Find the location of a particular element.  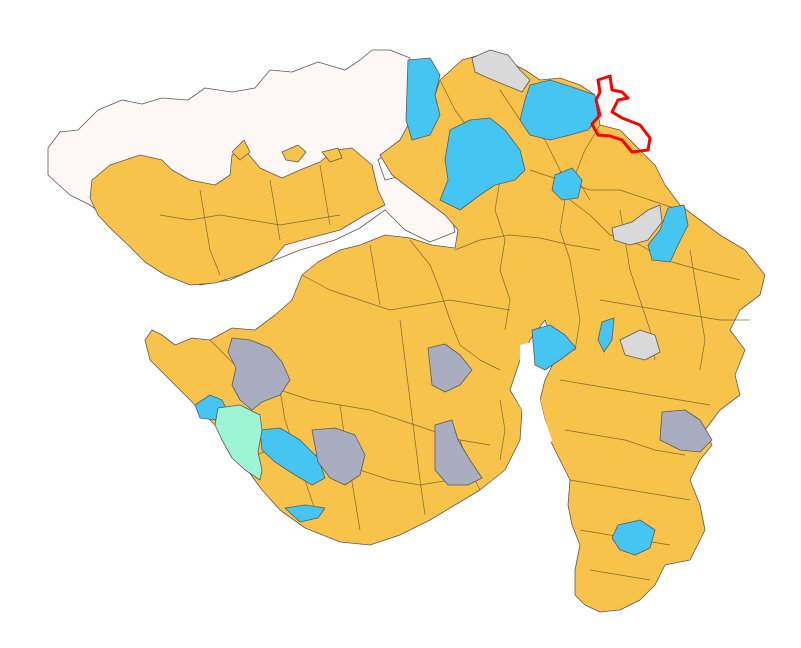

highlighted-constituency is located at coordinates (621, 114).